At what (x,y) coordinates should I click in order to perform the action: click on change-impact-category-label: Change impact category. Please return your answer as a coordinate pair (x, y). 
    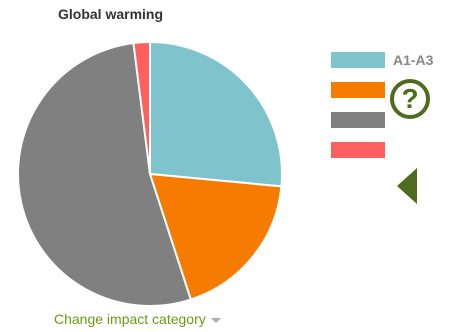
    Looking at the image, I should click on (130, 319).